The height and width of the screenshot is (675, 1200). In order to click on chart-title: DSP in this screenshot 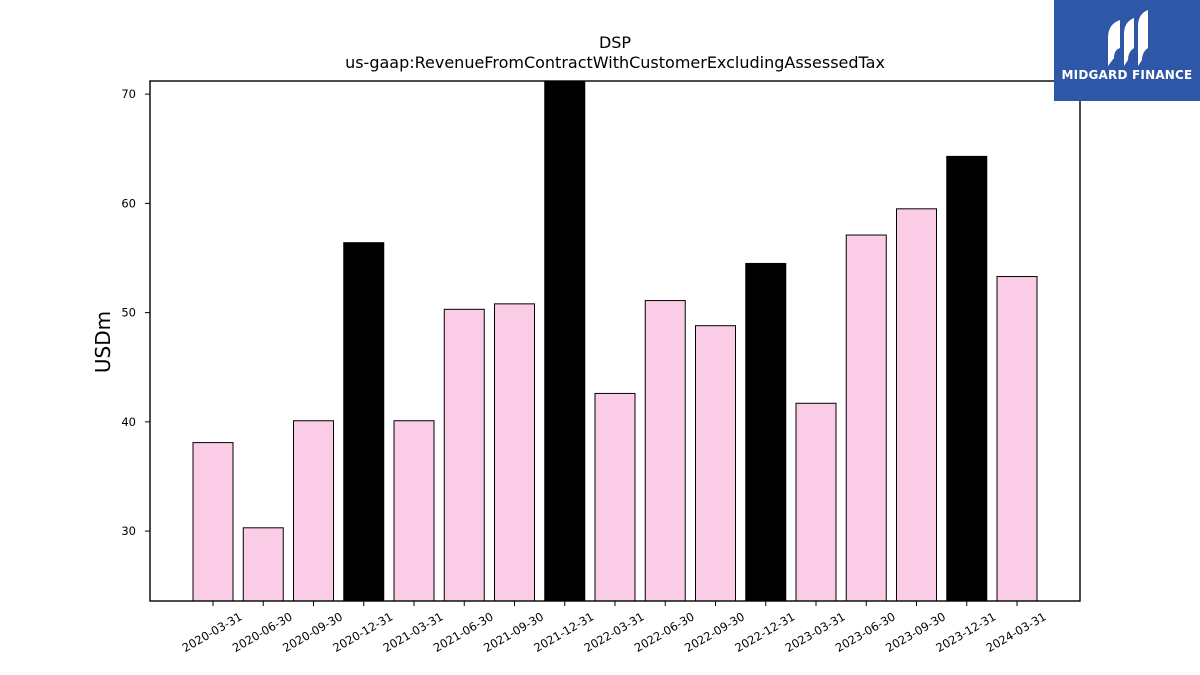, I will do `click(615, 42)`.